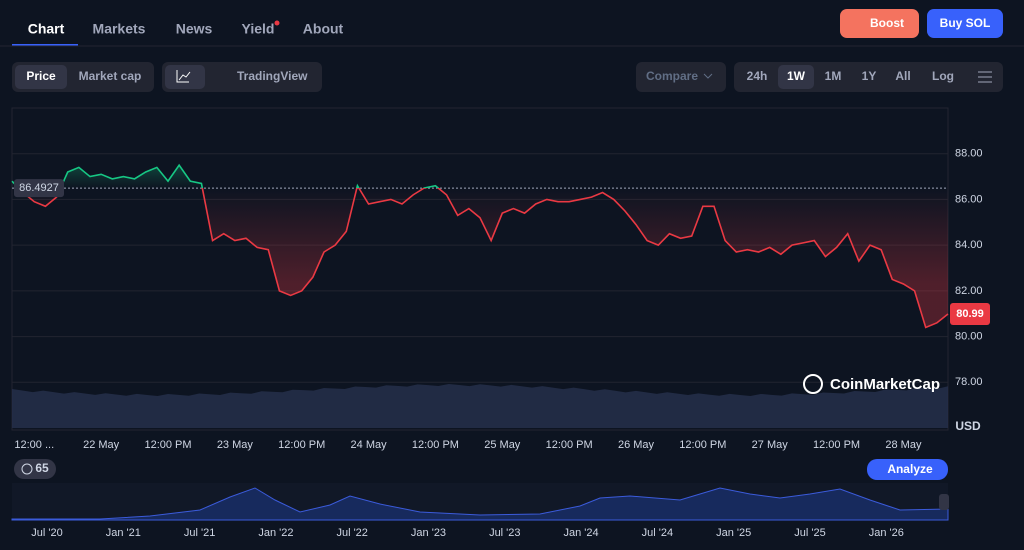  Describe the element at coordinates (657, 533) in the screenshot. I see `navigator-label: Jul '24` at that location.